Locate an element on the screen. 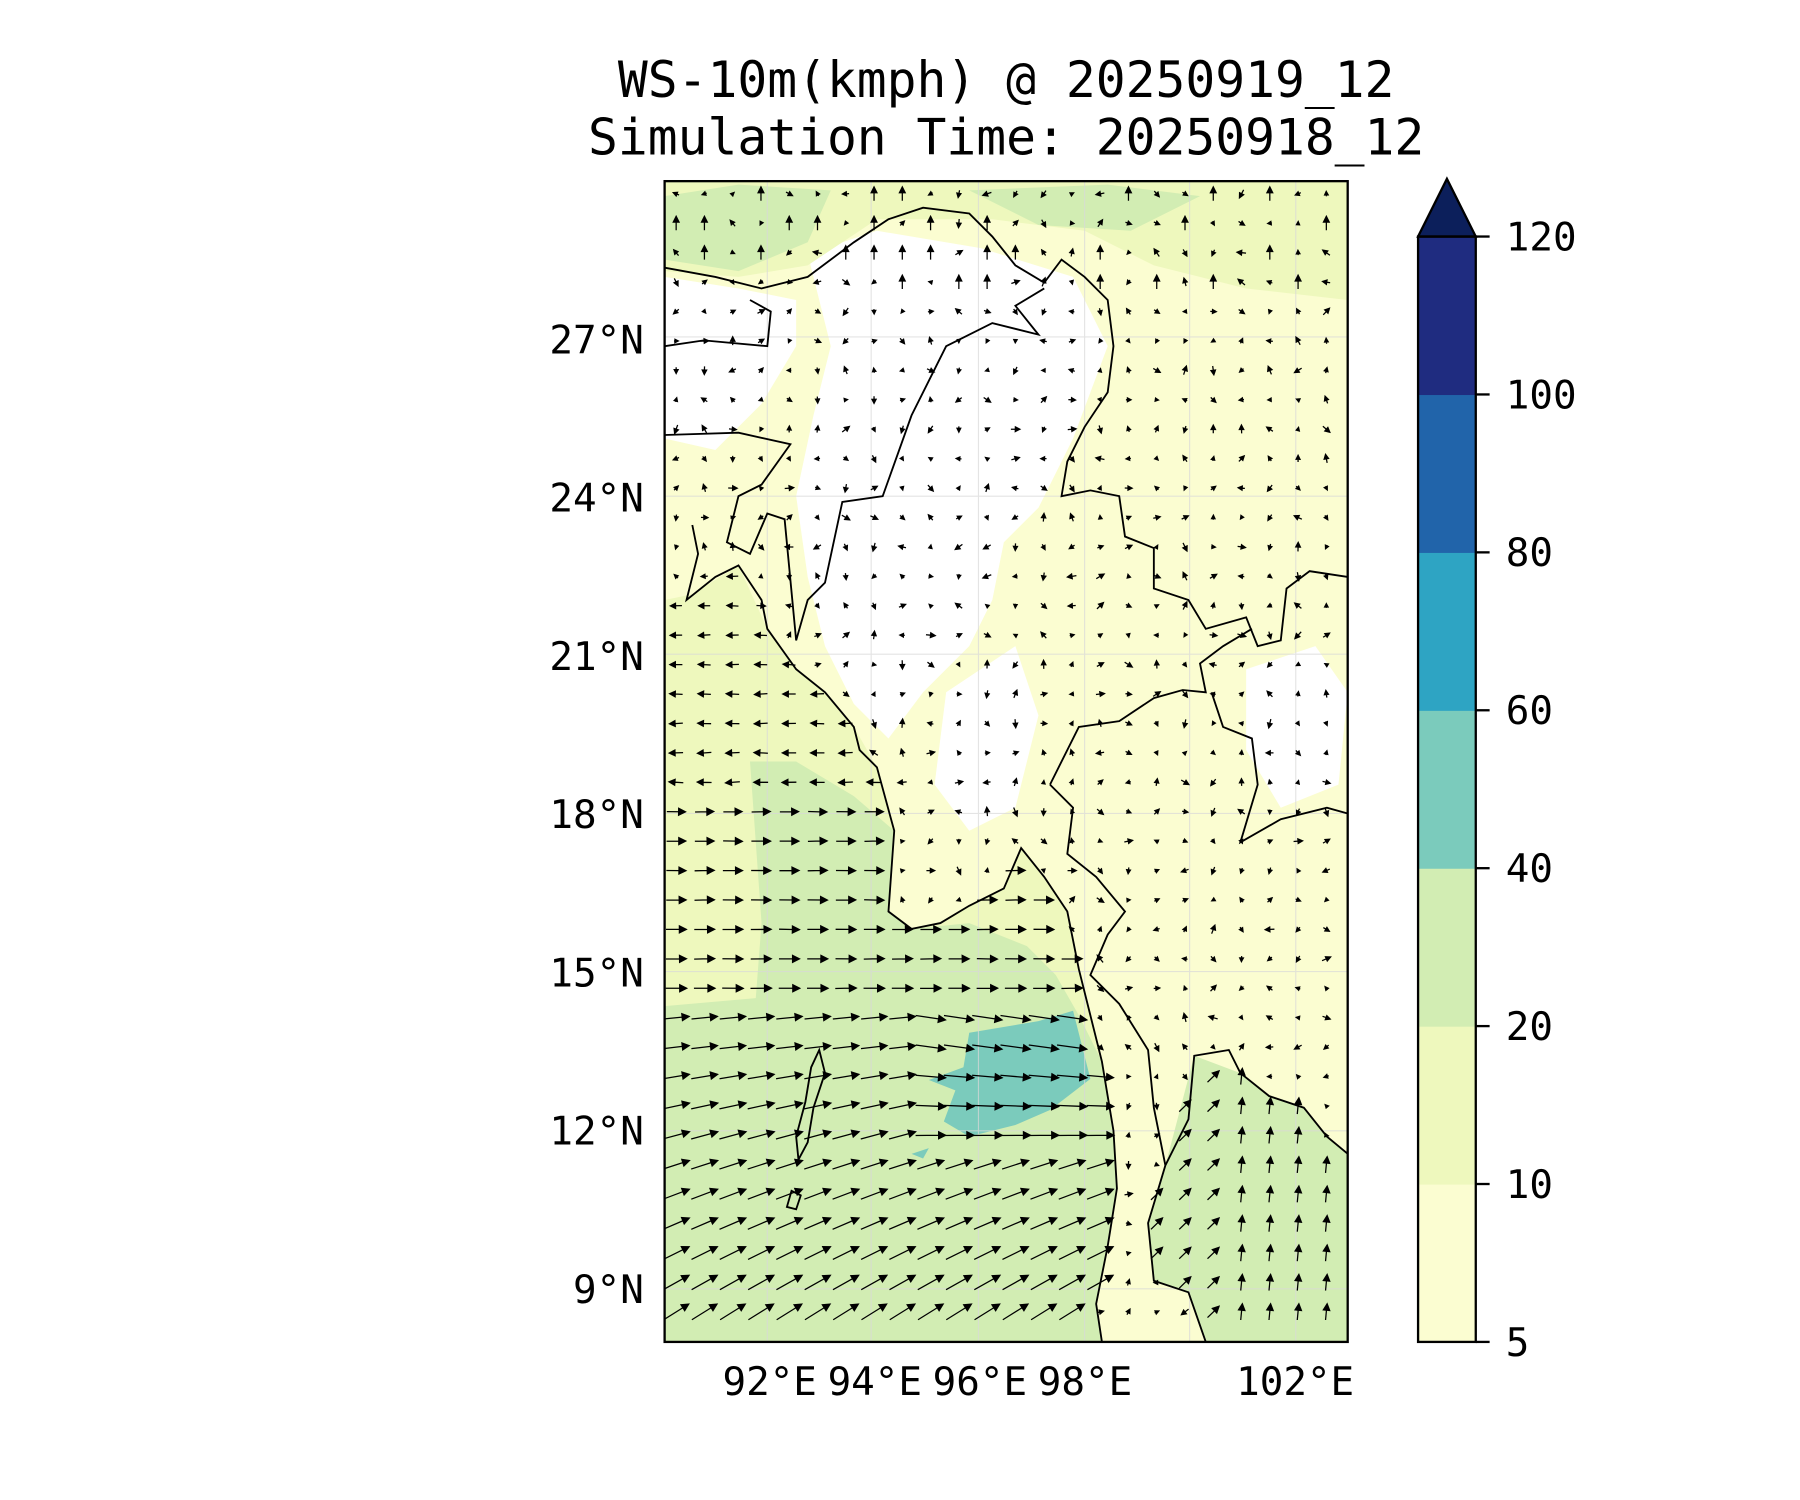 This screenshot has height=1500, width=1800. chart-title-line-1: WS-10m(kmph) @ 20250919_12 is located at coordinates (1006, 80).